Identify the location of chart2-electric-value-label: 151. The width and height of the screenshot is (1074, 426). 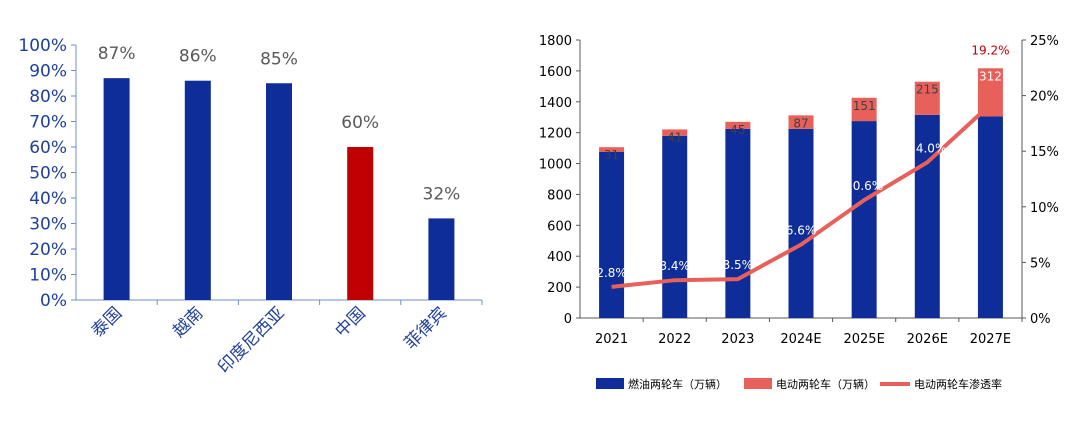
(864, 106).